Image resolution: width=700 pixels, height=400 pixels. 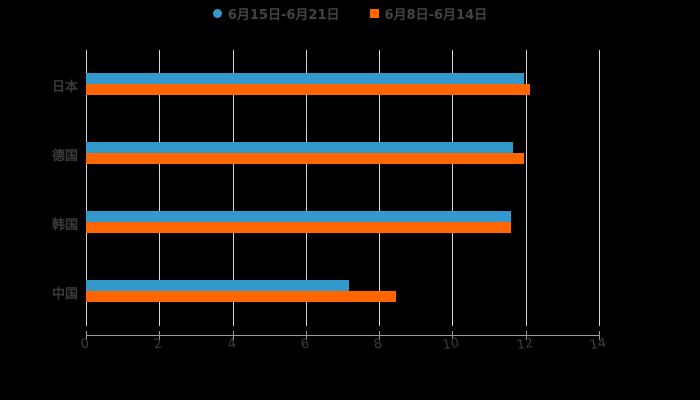 I want to click on chart-legend: 6月15日-6月21日 6月8日-6月14日, so click(x=350, y=13).